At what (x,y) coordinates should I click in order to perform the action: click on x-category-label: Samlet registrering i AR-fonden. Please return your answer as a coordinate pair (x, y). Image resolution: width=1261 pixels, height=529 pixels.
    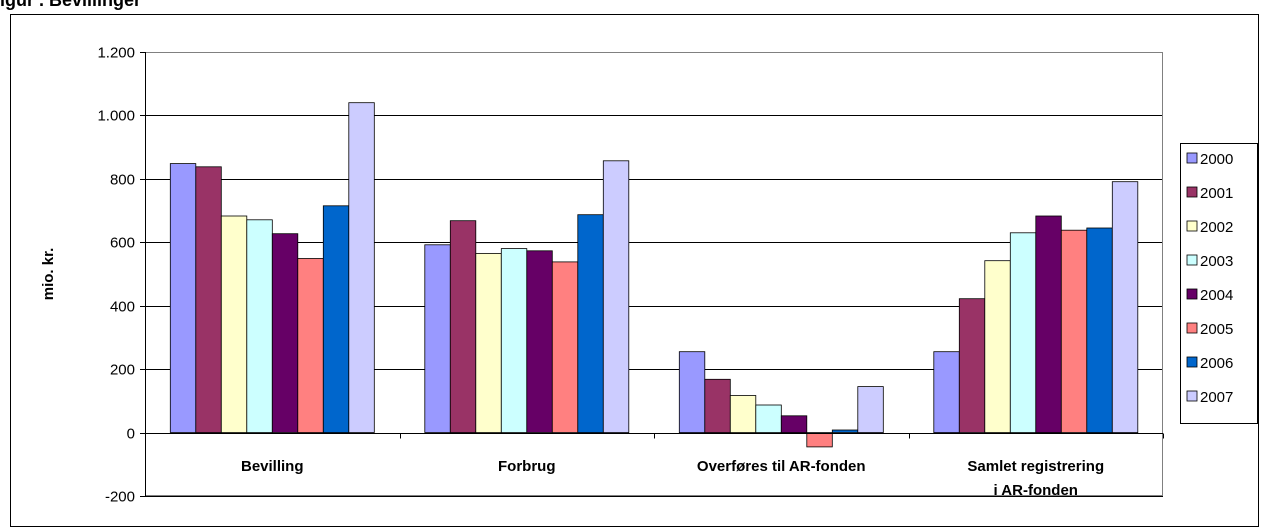
    Looking at the image, I should click on (1035, 478).